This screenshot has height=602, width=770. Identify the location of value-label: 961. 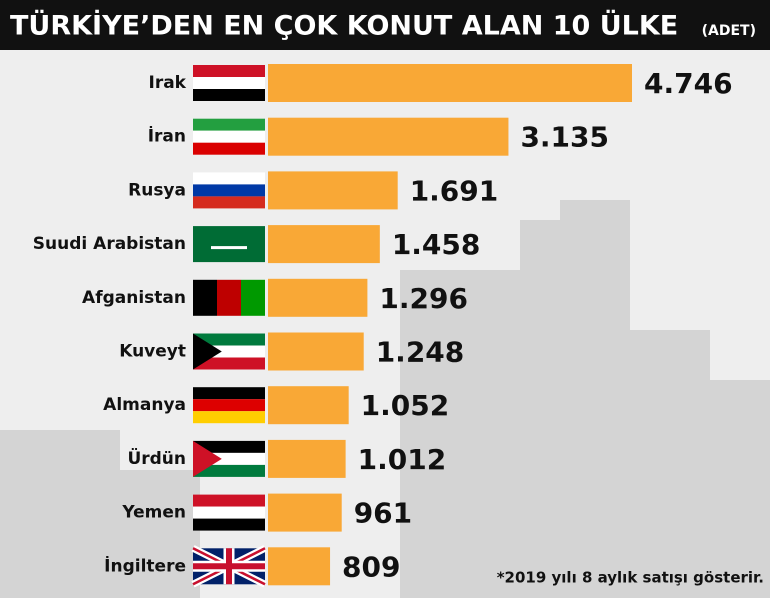
(383, 513).